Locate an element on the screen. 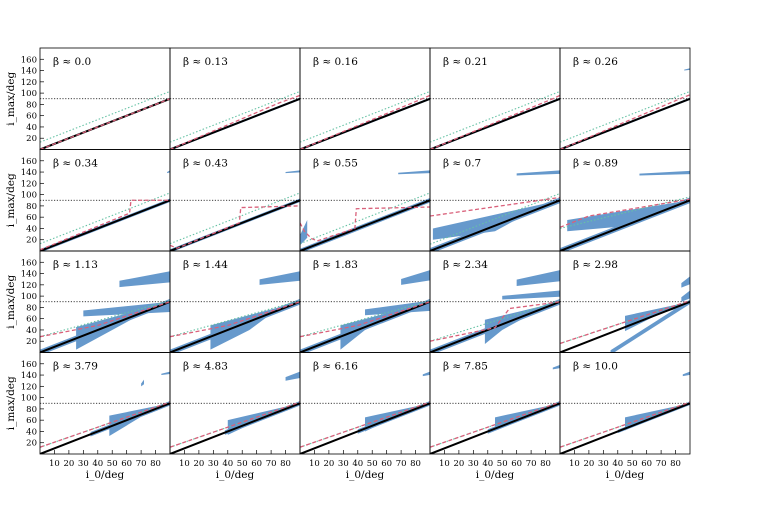 The width and height of the screenshot is (775, 508). panel-beta-label: β ≈ 0.89 is located at coordinates (595, 164).